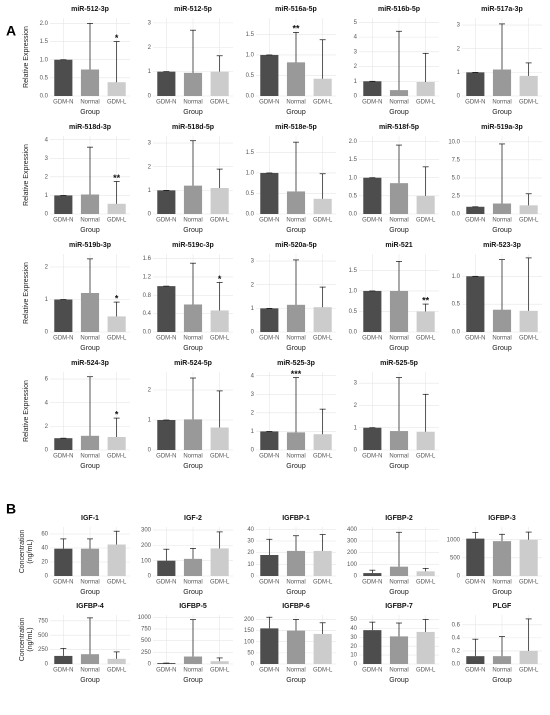 The width and height of the screenshot is (550, 715). What do you see at coordinates (193, 363) in the screenshot?
I see `chart-title: miR-524-5p` at bounding box center [193, 363].